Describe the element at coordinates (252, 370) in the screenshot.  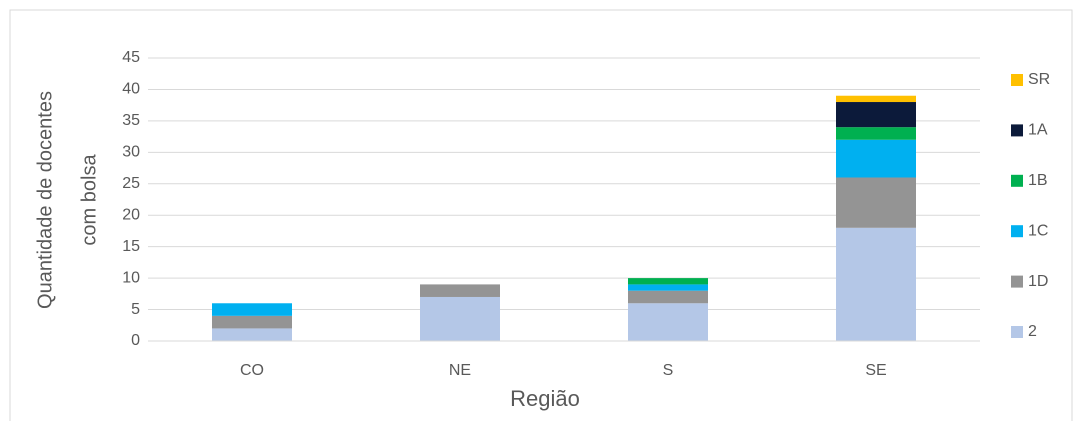
I see `x-tick-label: CO` at that location.